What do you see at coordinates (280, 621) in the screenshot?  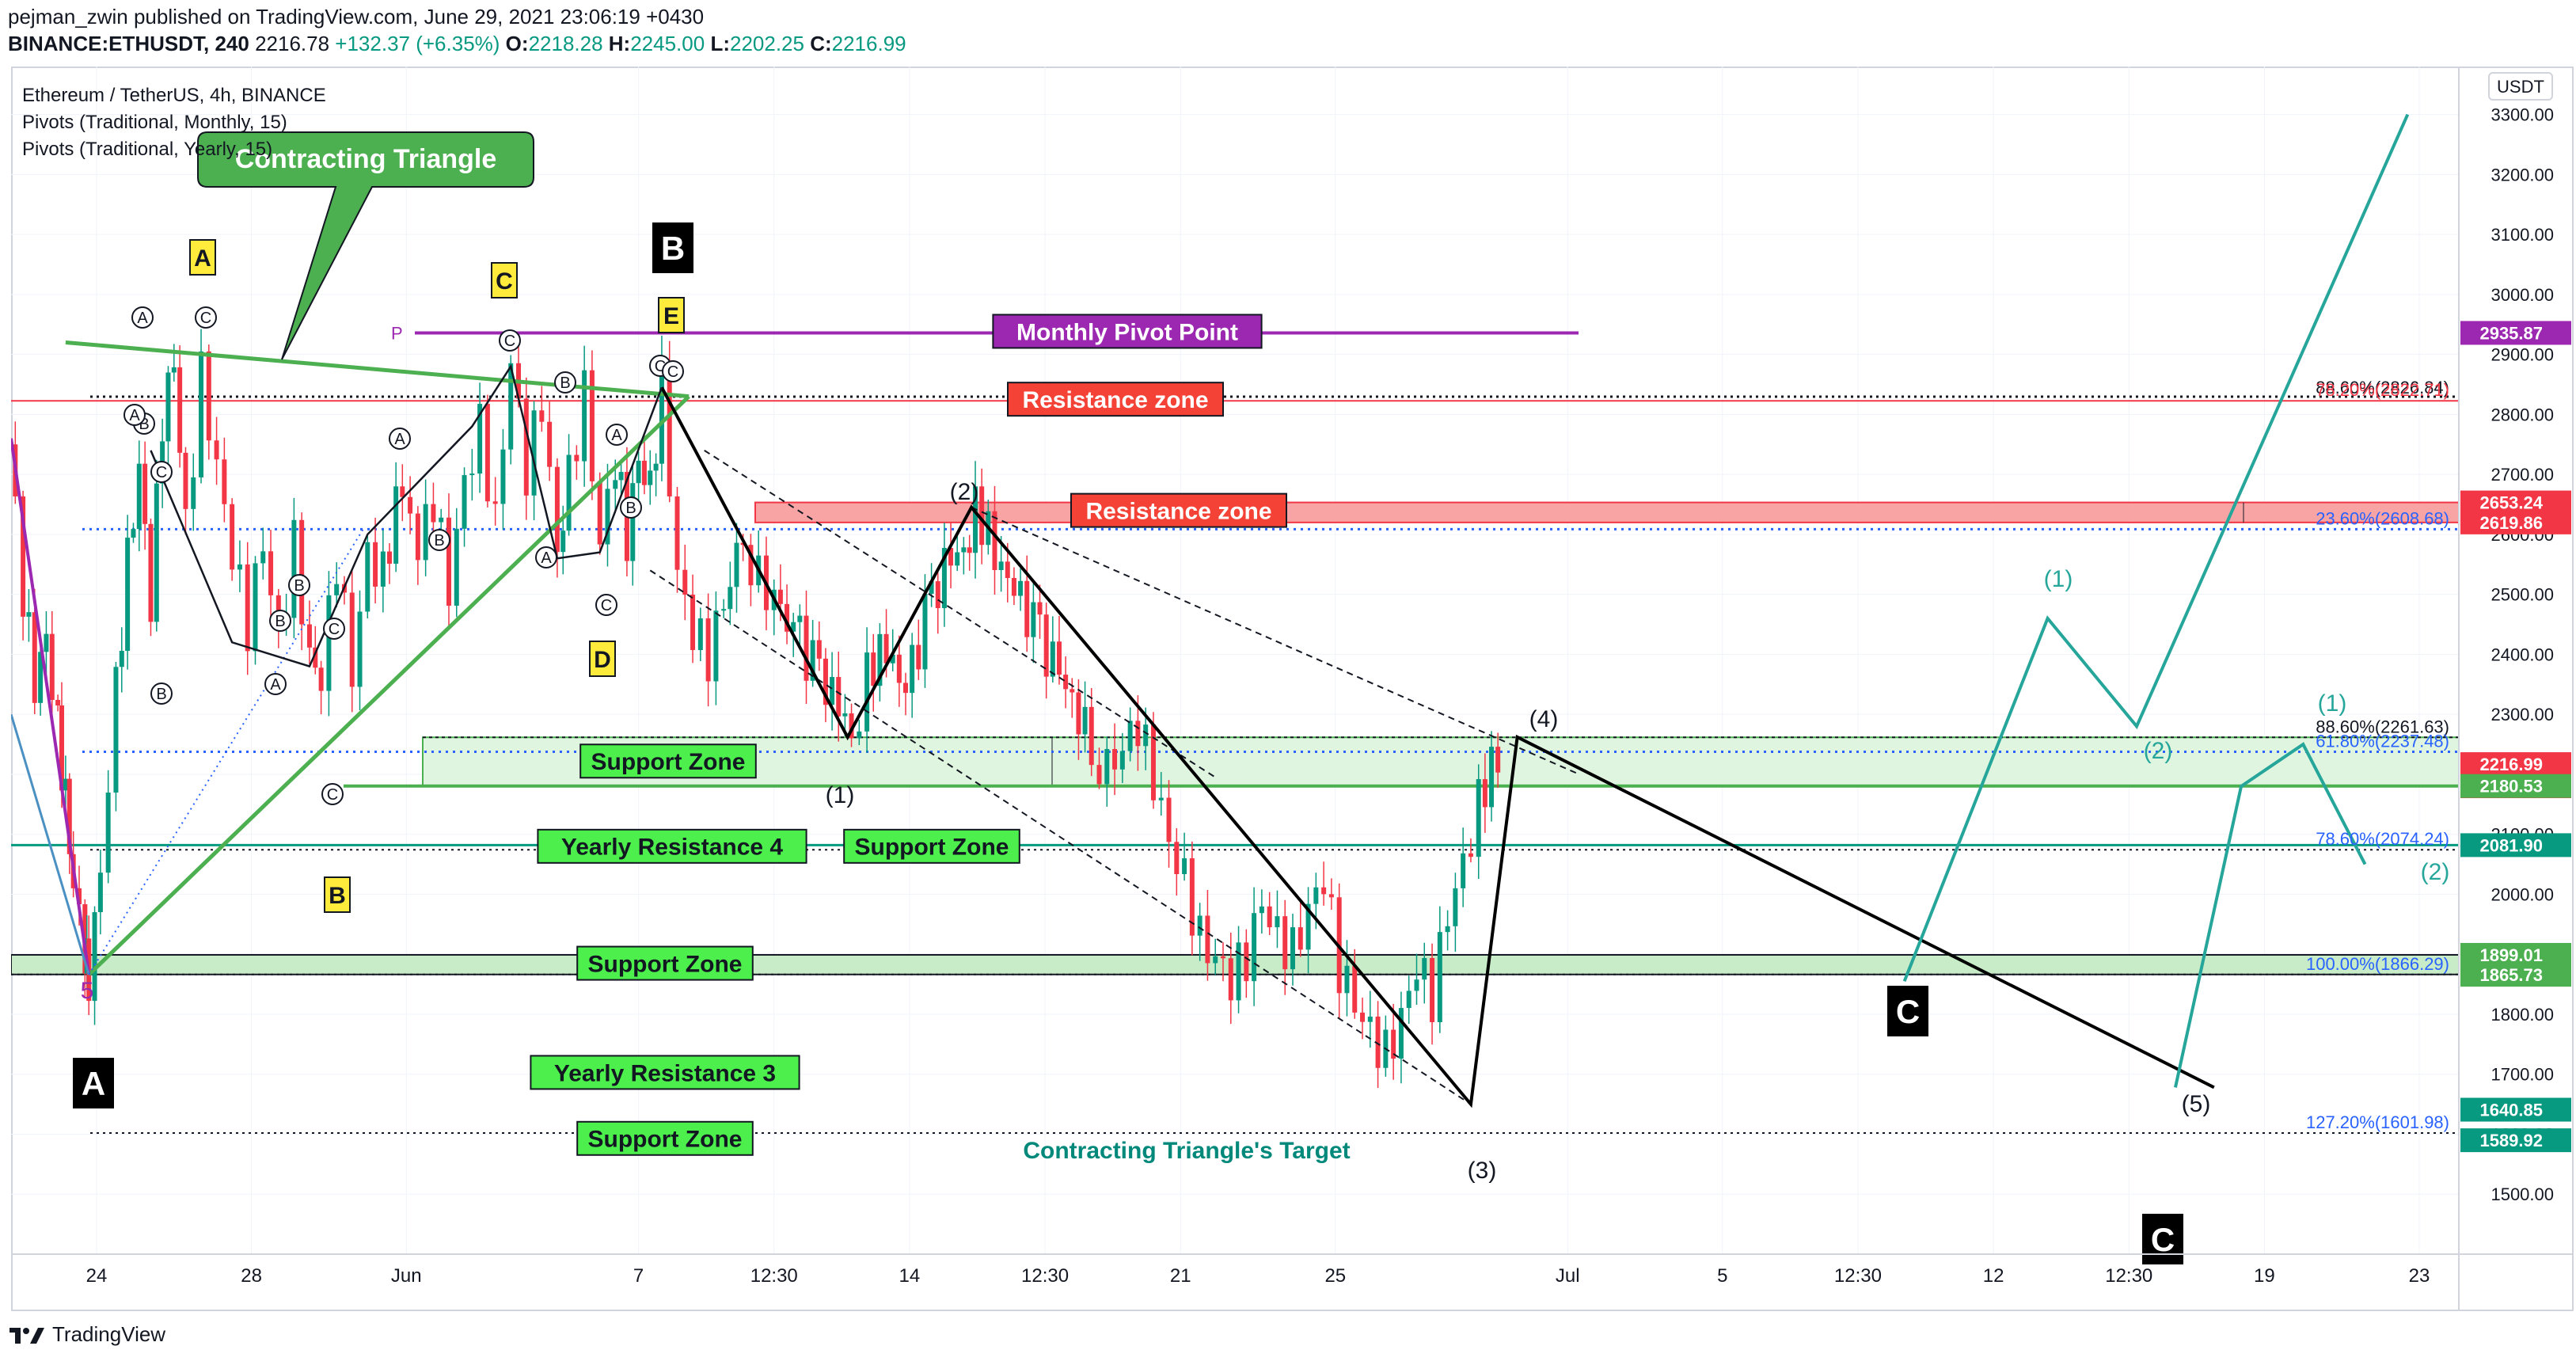 I see `circled-wave-20-ring` at bounding box center [280, 621].